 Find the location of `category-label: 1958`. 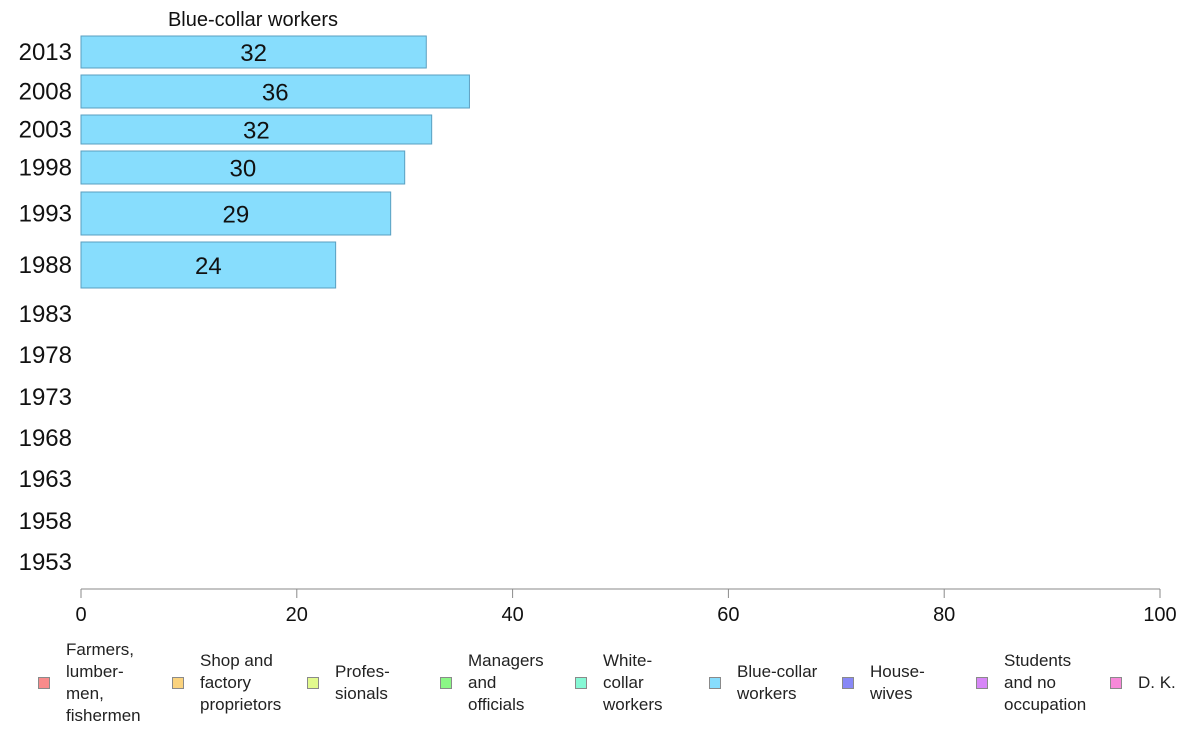

category-label: 1958 is located at coordinates (45, 521).